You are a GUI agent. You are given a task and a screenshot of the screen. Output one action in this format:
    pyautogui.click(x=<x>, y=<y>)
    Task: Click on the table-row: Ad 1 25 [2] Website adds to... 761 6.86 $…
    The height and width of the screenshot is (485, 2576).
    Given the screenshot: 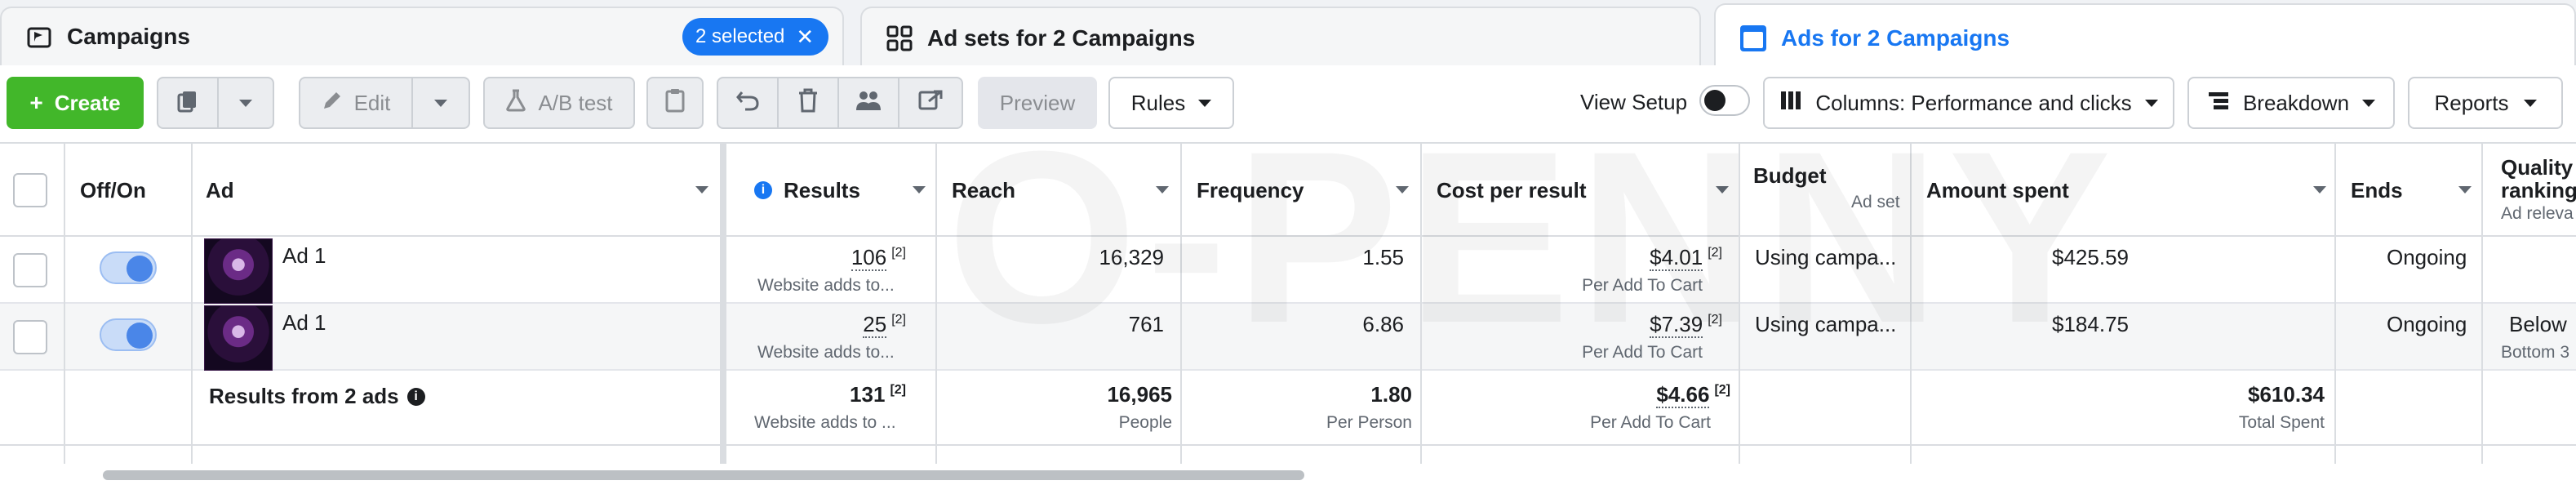 What is the action you would take?
    pyautogui.click(x=1288, y=337)
    